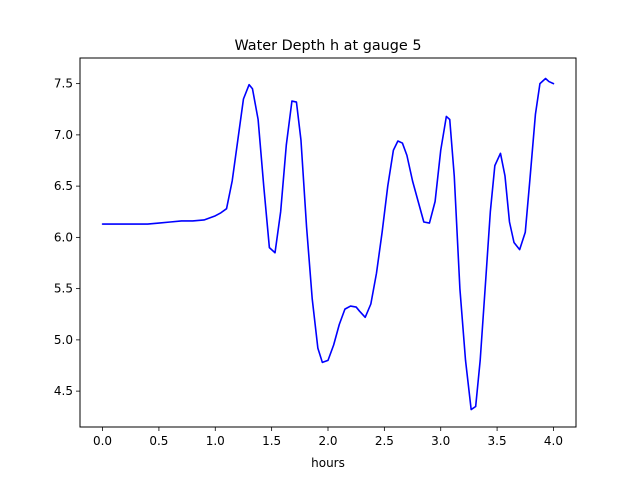  I want to click on x-tick-label: 2.0, so click(327, 441).